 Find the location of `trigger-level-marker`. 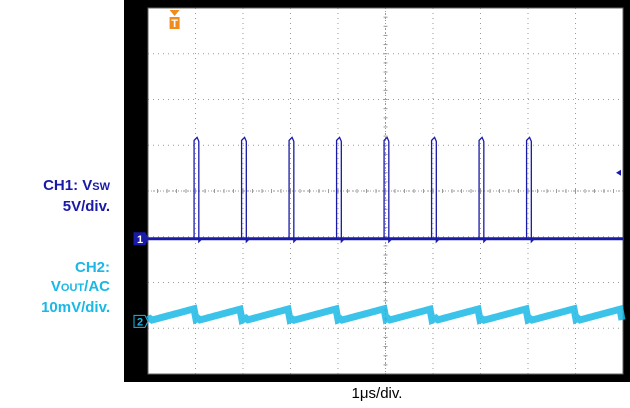

trigger-level-marker is located at coordinates (618, 172).